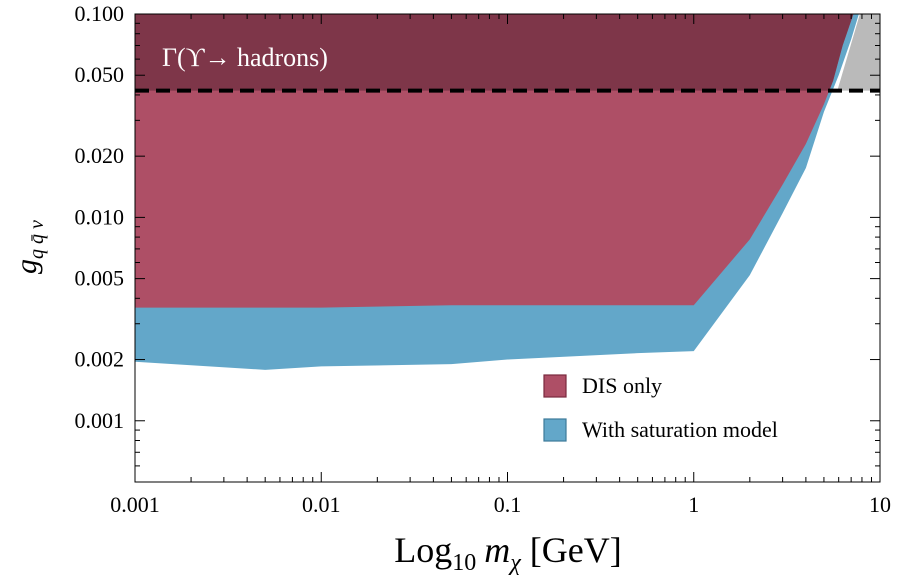  What do you see at coordinates (515, 562) in the screenshot?
I see `x-axis-label-varsub: χ` at bounding box center [515, 562].